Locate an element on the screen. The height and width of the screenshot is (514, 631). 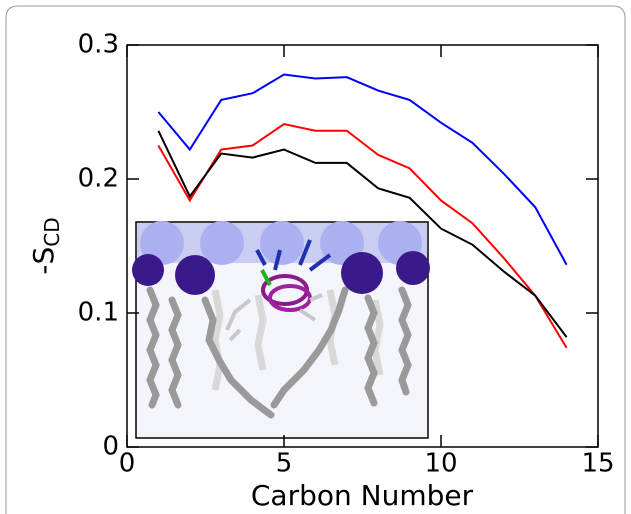
y-tick-label: 0.2 is located at coordinates (98, 179).